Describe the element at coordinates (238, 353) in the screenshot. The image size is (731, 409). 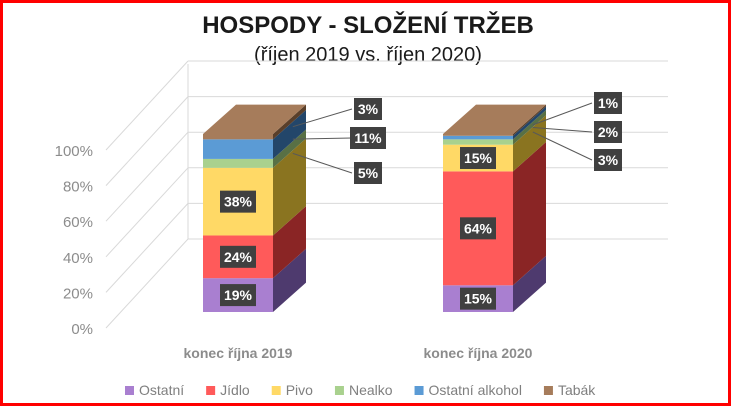
I see `x-category-label: konec října 2019` at that location.